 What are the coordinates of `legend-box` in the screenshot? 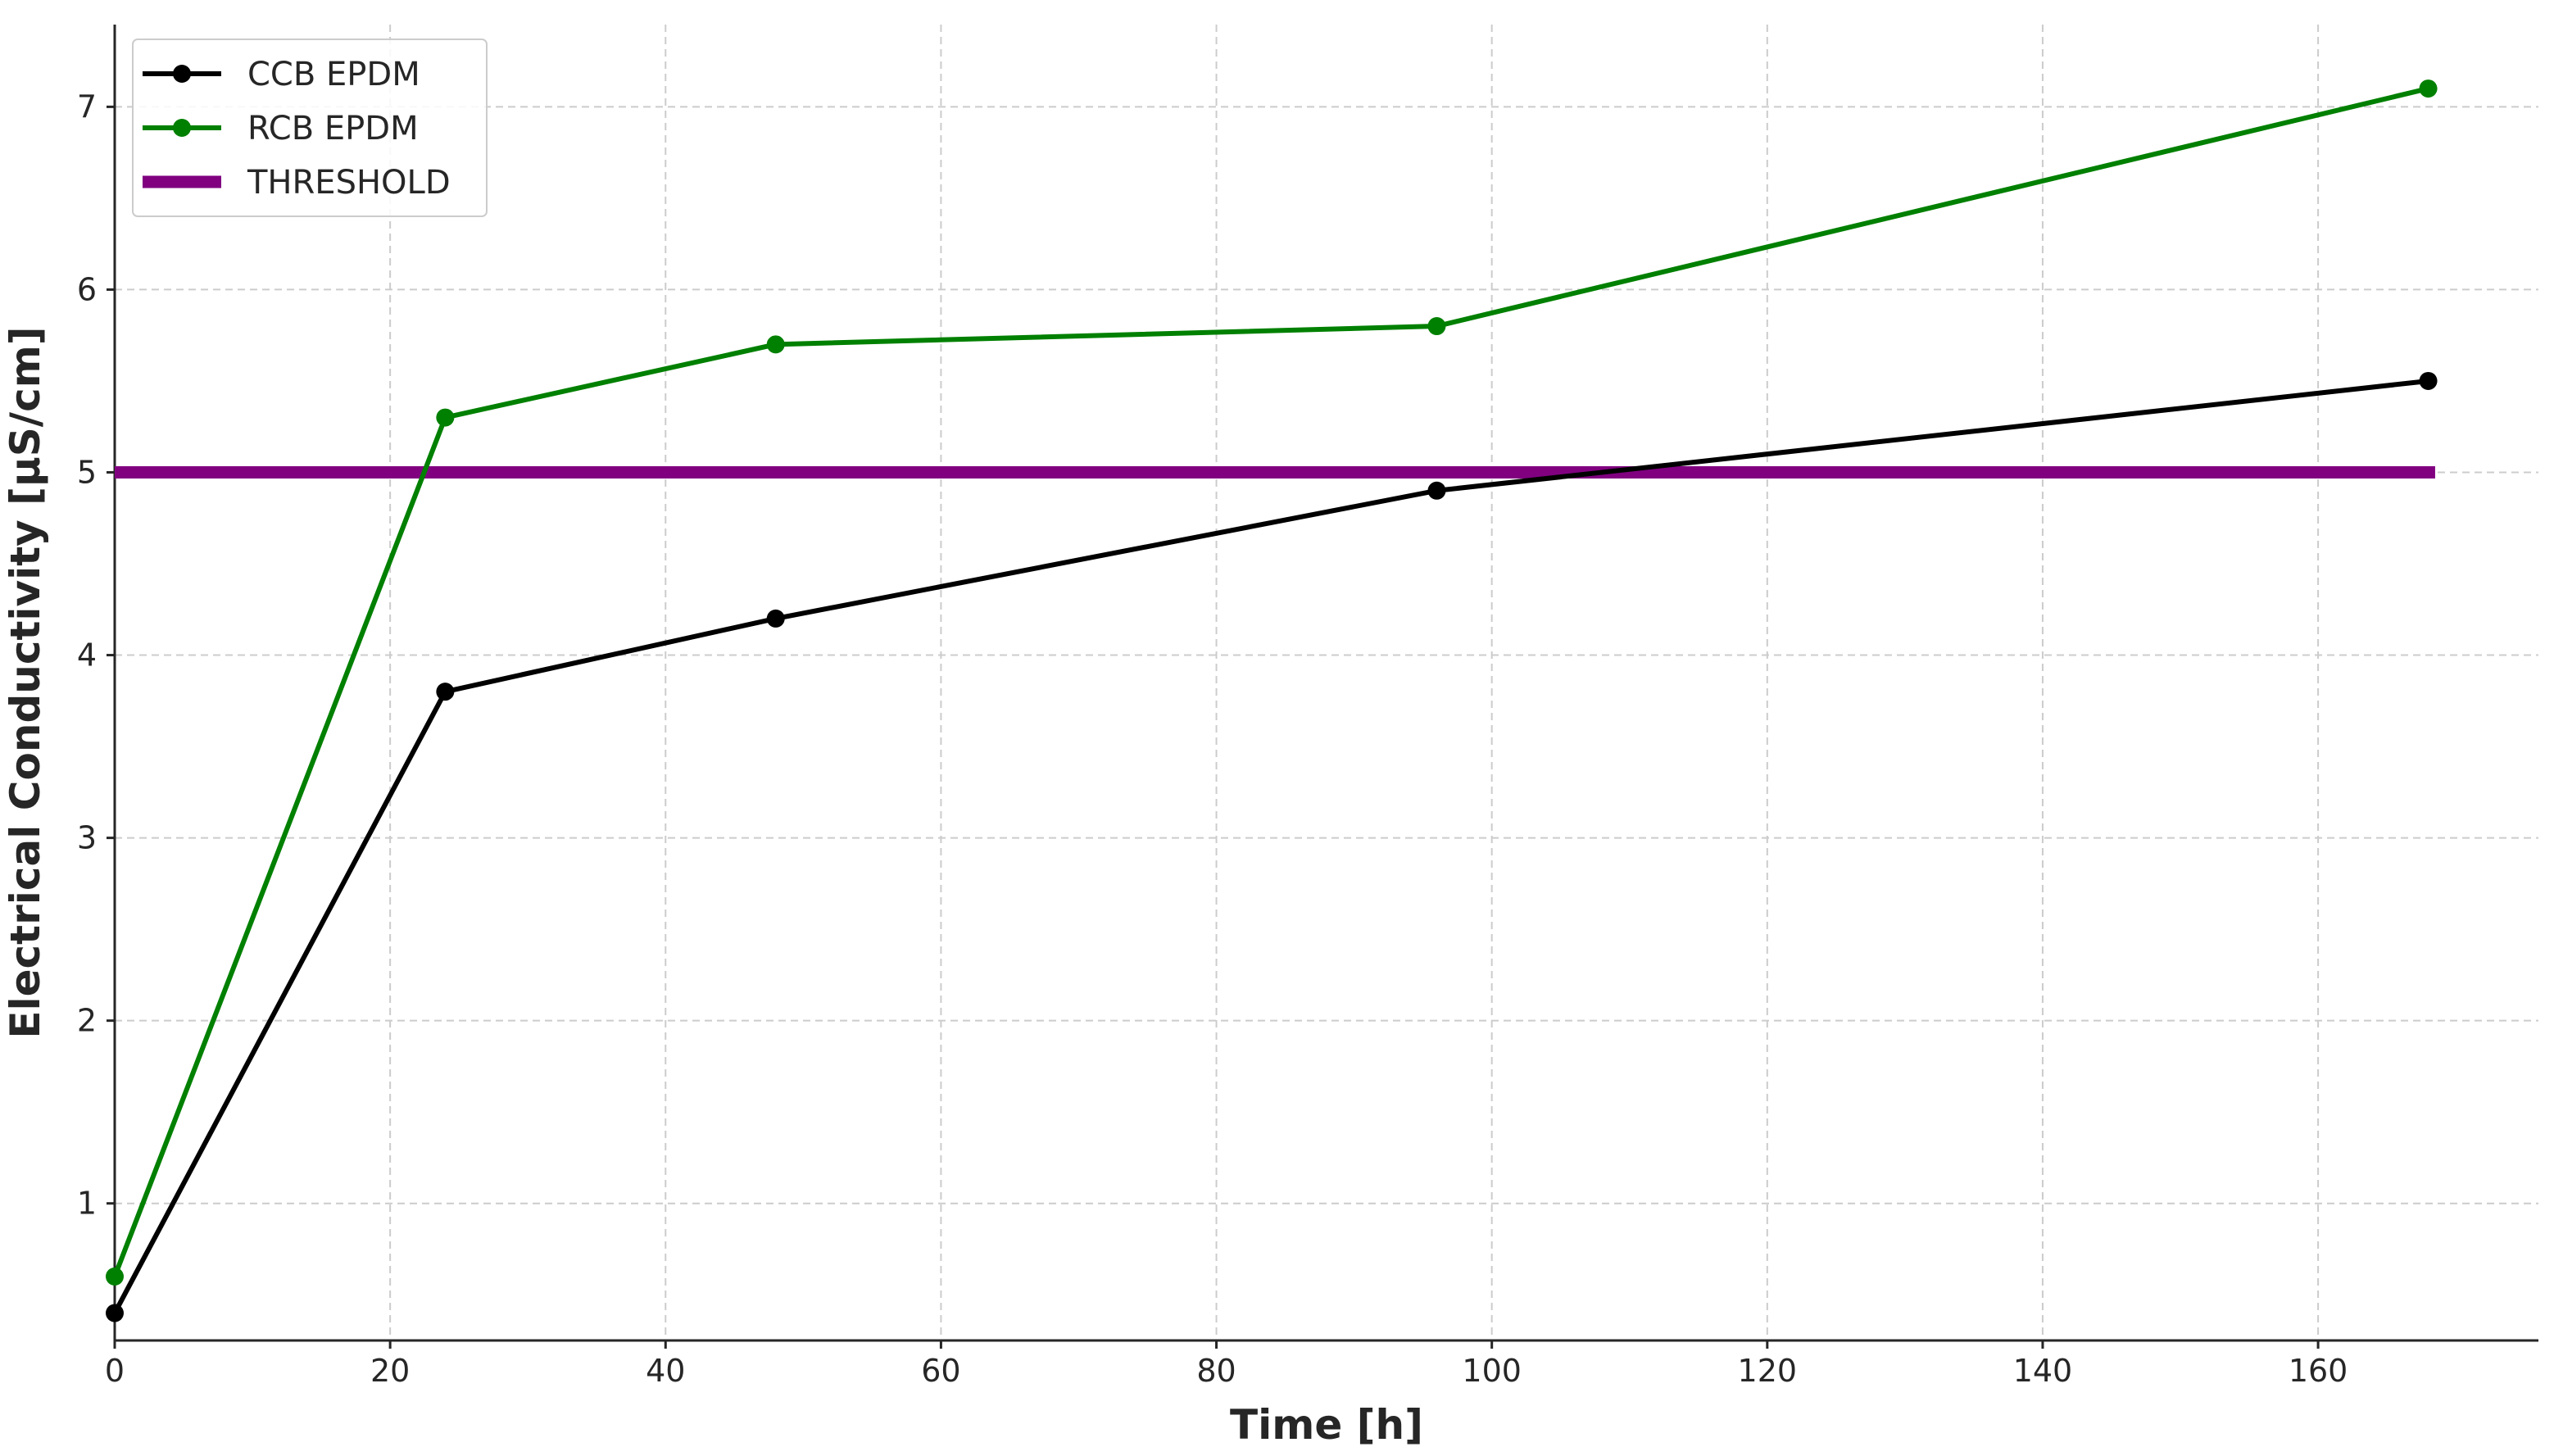 It's located at (310, 128).